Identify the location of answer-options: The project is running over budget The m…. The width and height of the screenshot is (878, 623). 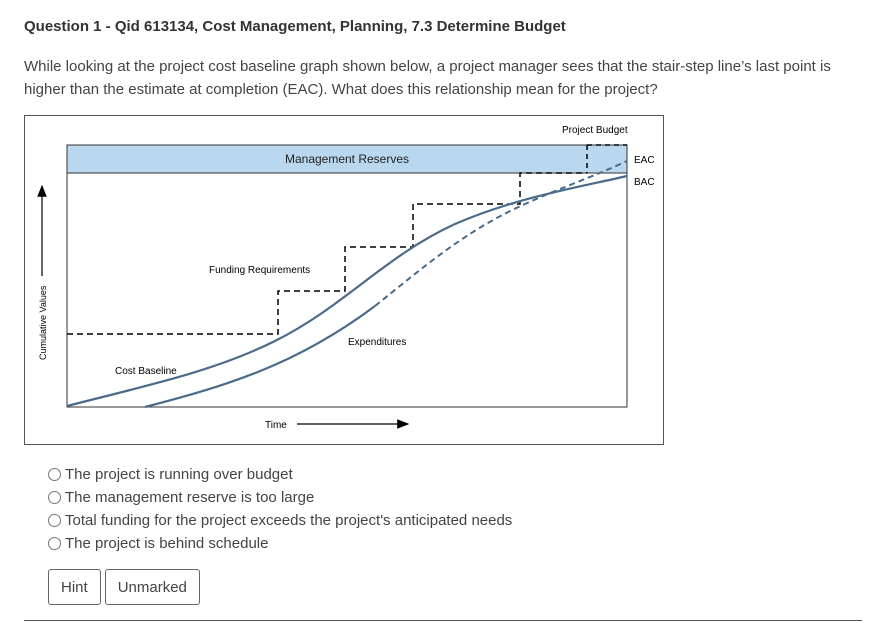
(280, 509).